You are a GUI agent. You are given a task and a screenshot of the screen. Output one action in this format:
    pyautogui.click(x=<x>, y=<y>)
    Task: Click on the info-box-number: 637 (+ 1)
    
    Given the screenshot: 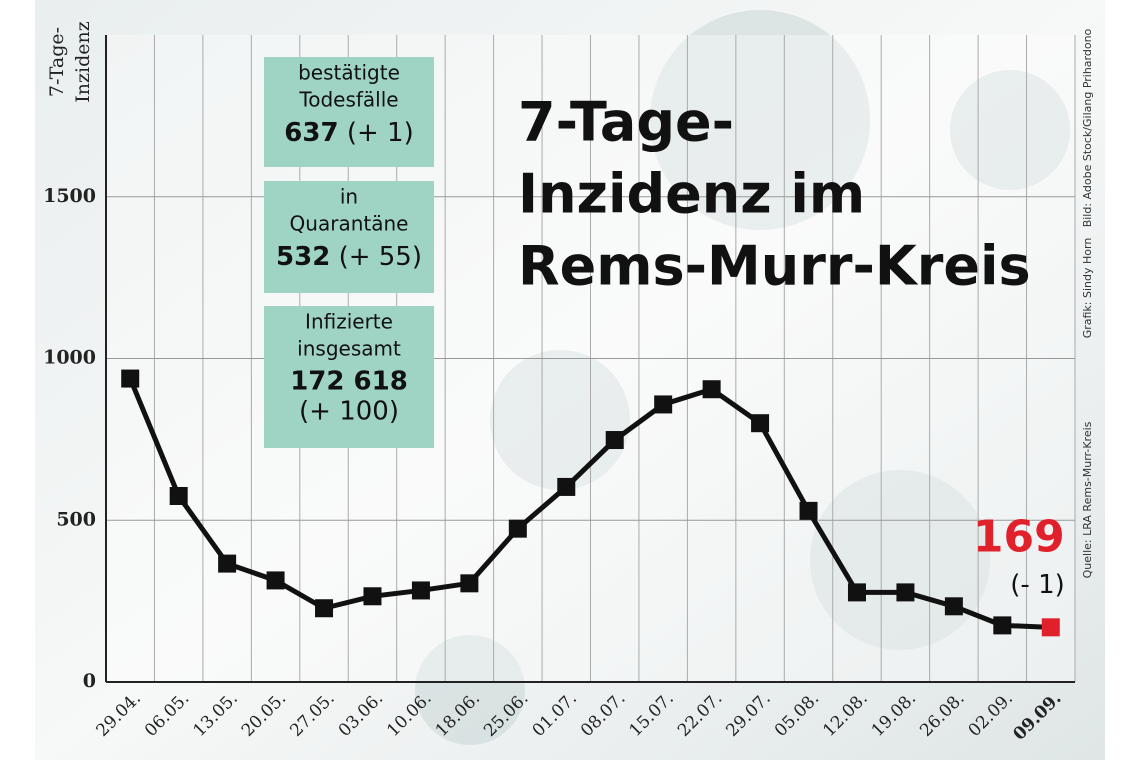 What is the action you would take?
    pyautogui.click(x=348, y=133)
    